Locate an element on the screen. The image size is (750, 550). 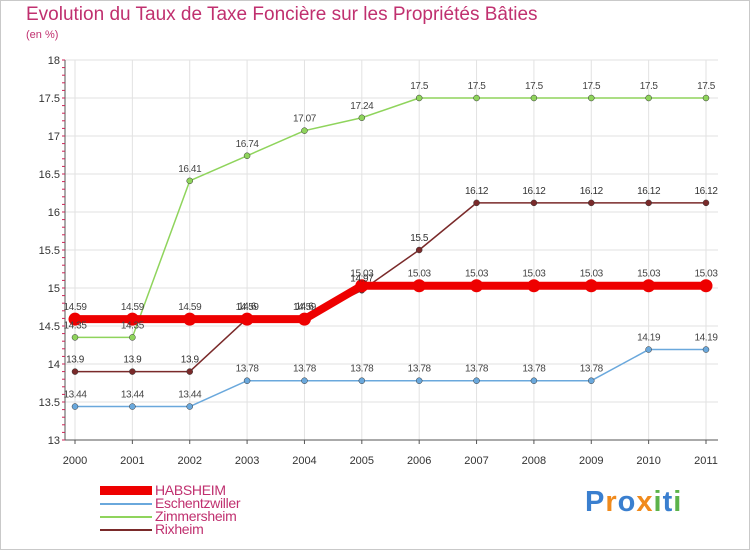
proxiti-logo: Proxiti is located at coordinates (633, 502).